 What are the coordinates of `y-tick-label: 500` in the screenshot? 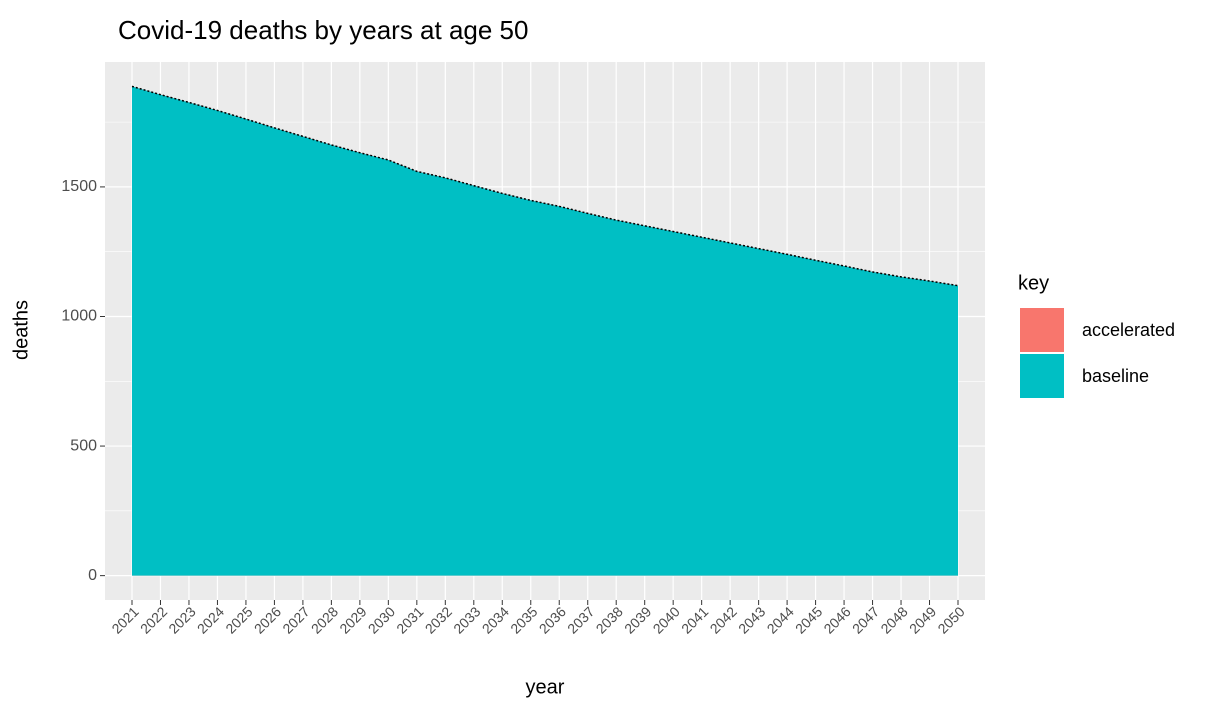 It's located at (83, 445).